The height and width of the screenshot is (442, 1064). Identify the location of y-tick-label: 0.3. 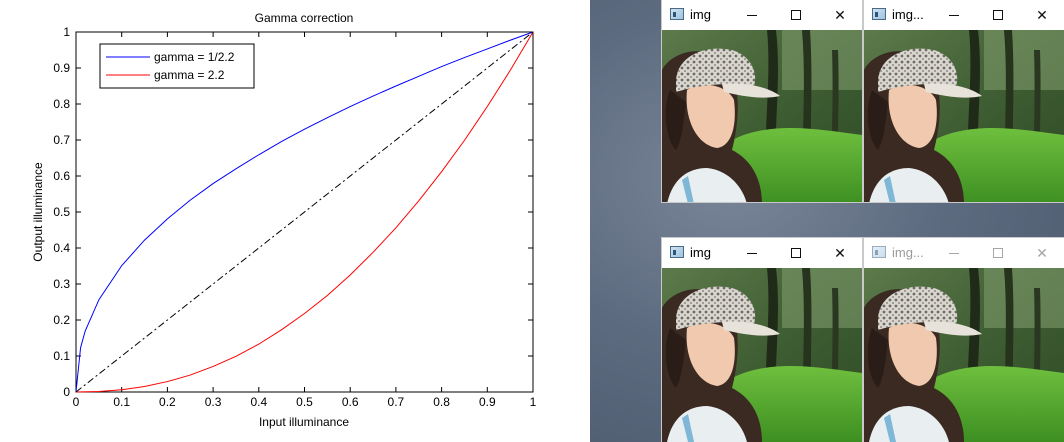
(61, 284).